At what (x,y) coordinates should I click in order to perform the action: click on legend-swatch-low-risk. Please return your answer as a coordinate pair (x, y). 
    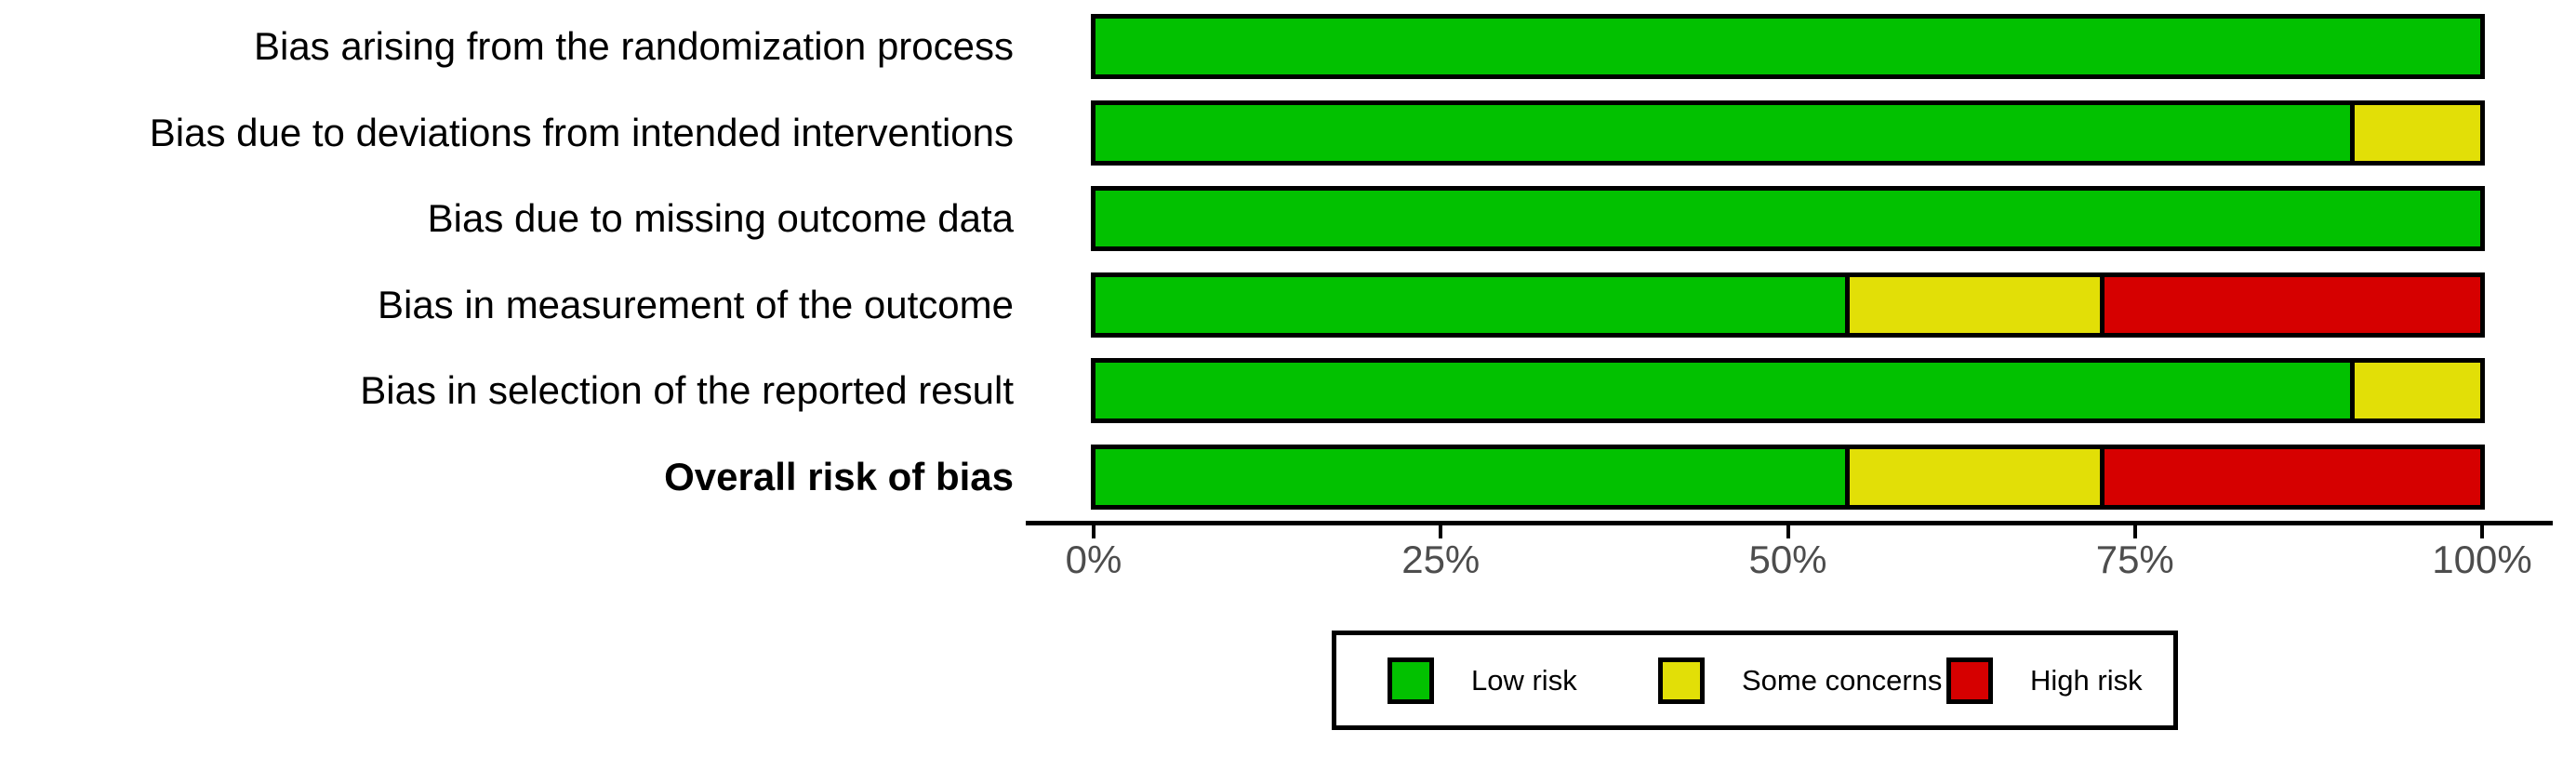
    Looking at the image, I should click on (1411, 680).